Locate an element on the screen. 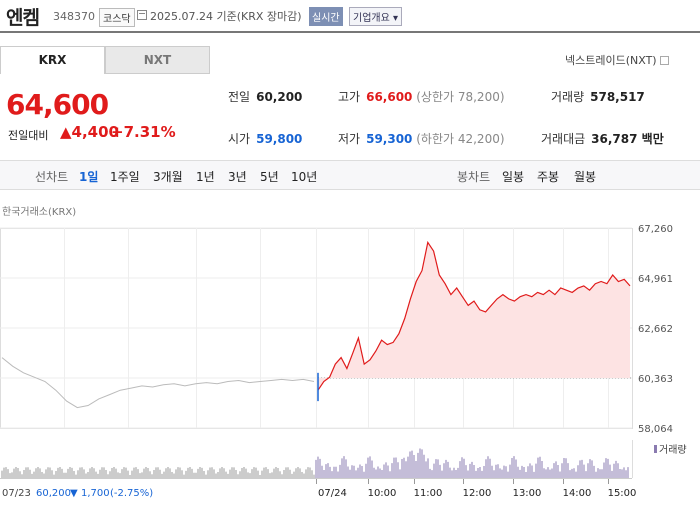  footer-prev-pct: (-2.75%) is located at coordinates (131, 493).